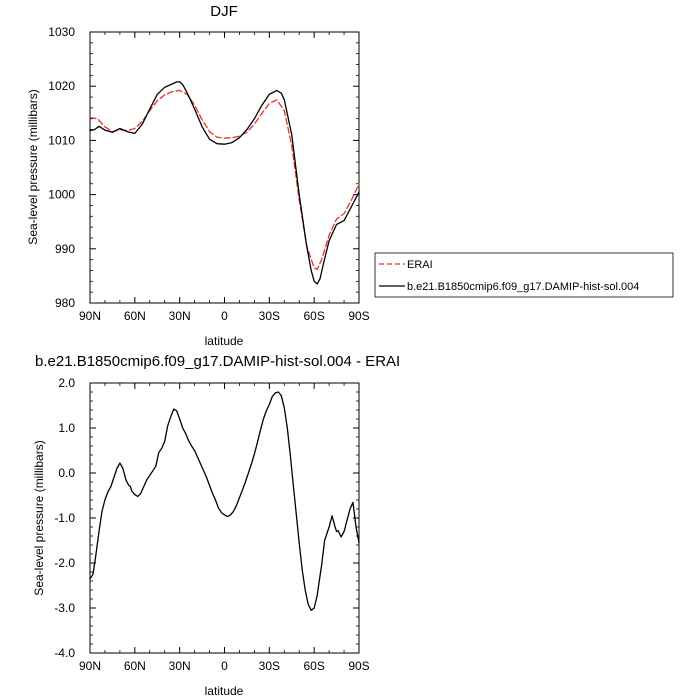 This screenshot has width=700, height=700. Describe the element at coordinates (313, 666) in the screenshot. I see `bottom-x-tick-label: 60S` at that location.